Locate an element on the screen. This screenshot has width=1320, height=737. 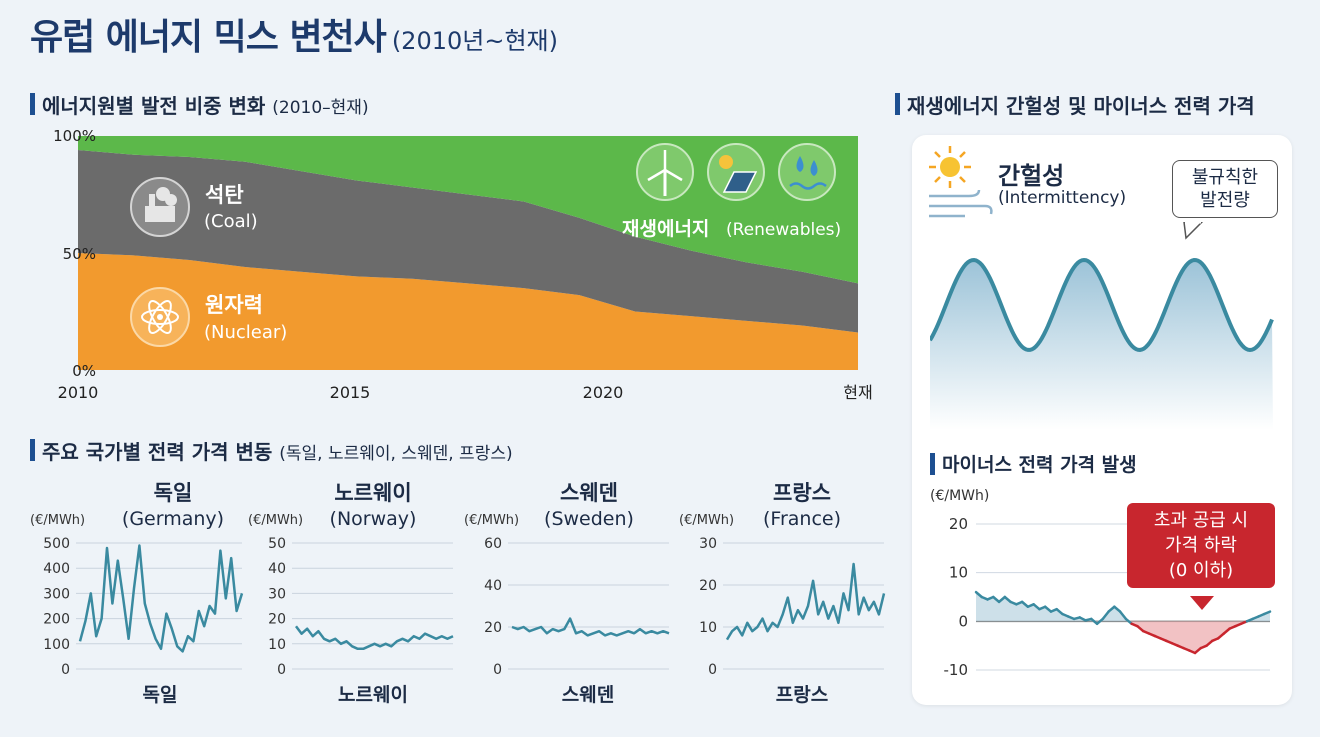
mini-bottom-norway: 노르웨이 is located at coordinates (373, 695).